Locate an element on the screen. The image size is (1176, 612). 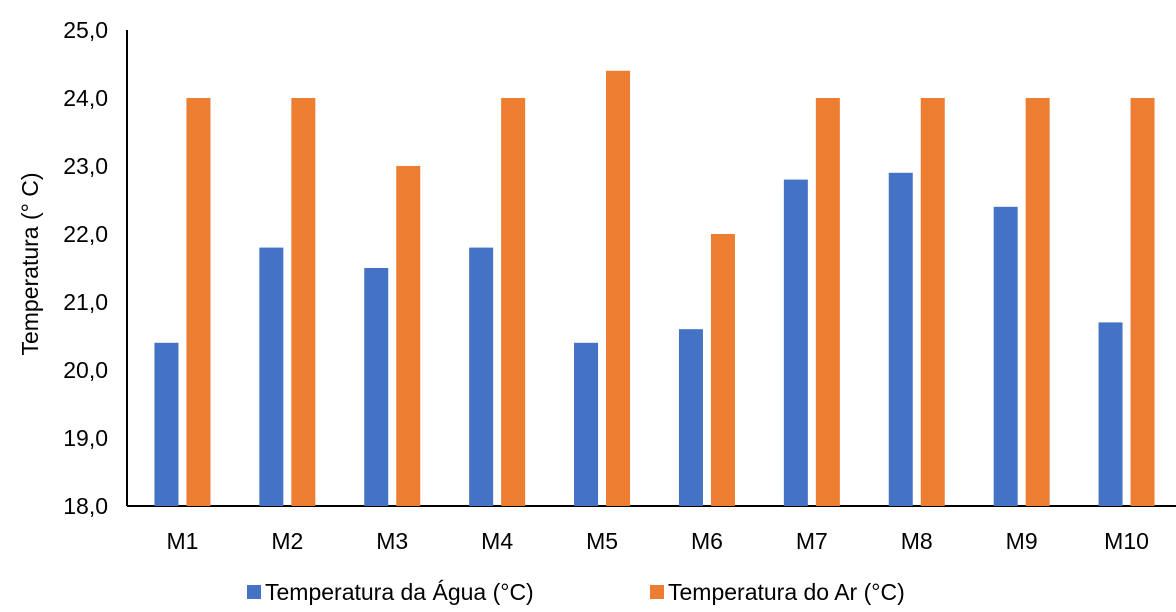
y-tick-label: 24,0 is located at coordinates (85, 98).